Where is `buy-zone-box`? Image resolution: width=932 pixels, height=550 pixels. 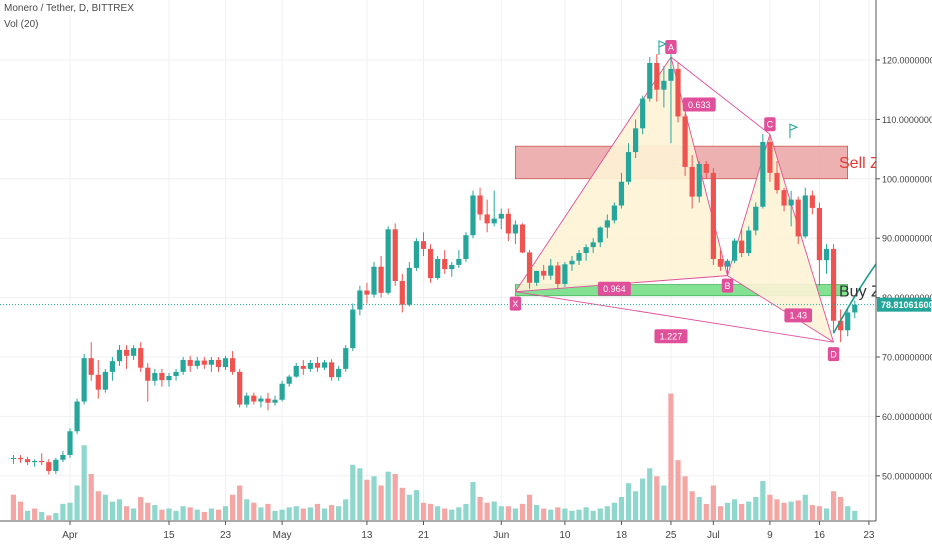 buy-zone-box is located at coordinates (681, 290).